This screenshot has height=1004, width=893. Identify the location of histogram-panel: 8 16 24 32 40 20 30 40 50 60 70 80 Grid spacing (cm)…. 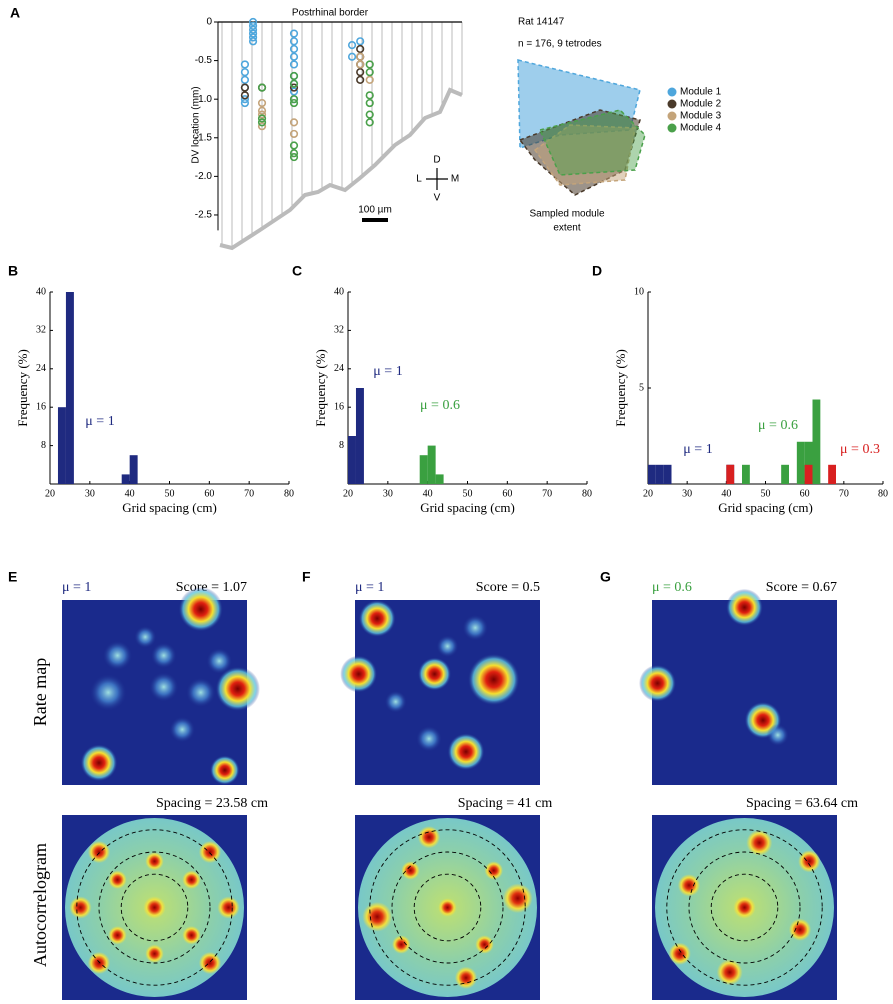
(452, 400).